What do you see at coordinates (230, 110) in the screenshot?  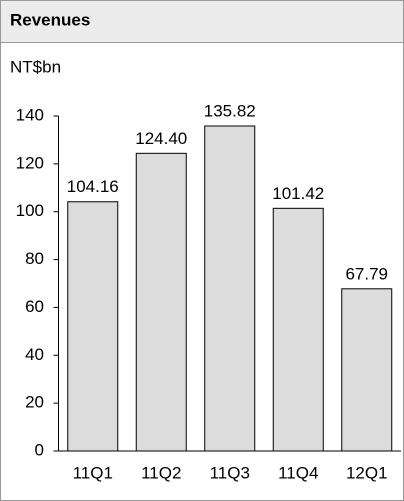 I see `value-label: 135.82` at bounding box center [230, 110].